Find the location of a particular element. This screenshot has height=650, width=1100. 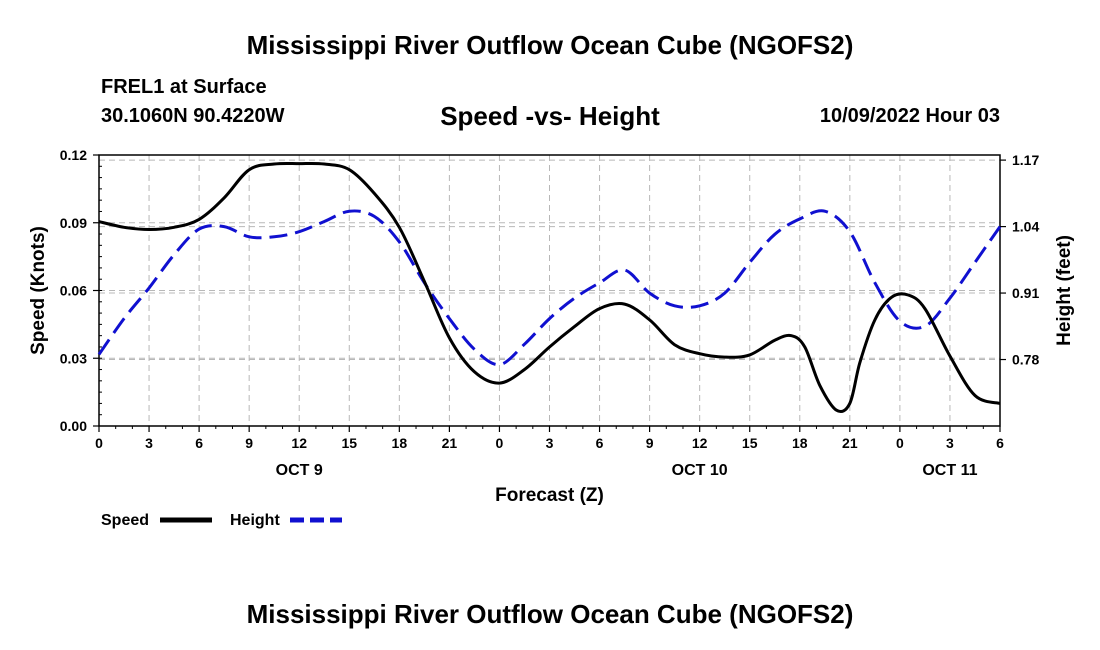

chart-datetime: 10/09/2022 Hour 03 is located at coordinates (909, 116).